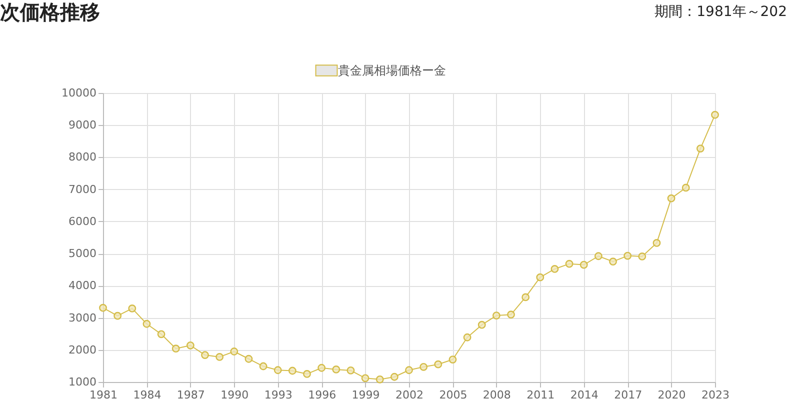 This screenshot has height=401, width=789. What do you see at coordinates (82, 157) in the screenshot?
I see `y-tick-label: 8000` at bounding box center [82, 157].